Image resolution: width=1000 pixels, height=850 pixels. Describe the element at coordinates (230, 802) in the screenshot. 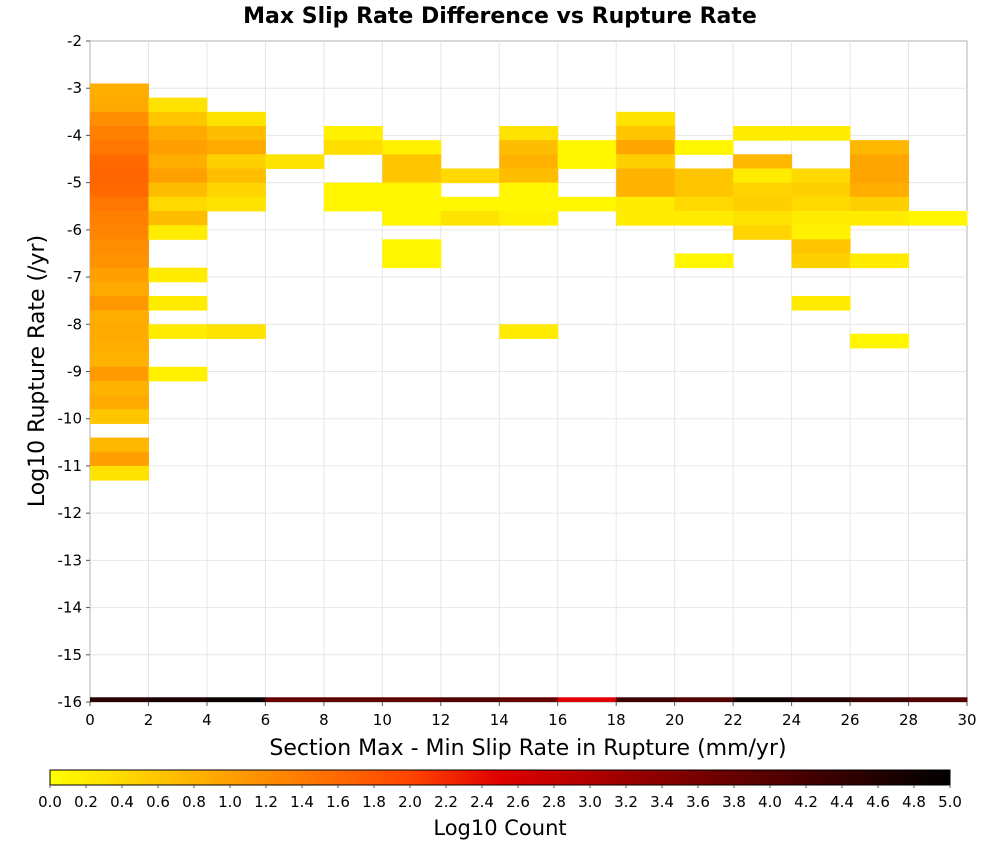

I see `colorbar-tick-label: 1.0` at that location.